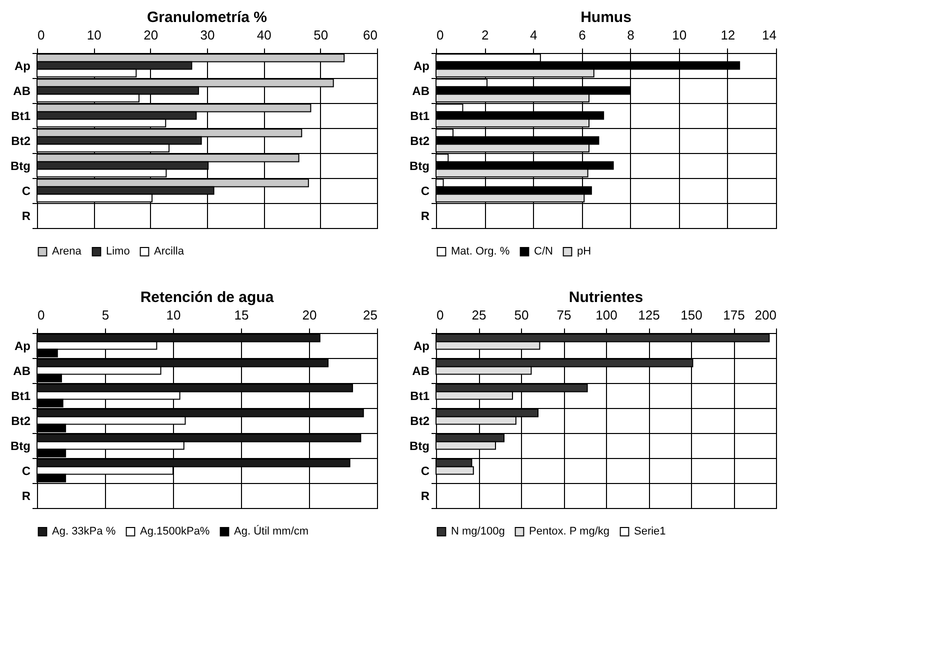  I want to click on x-tick-label: 175, so click(734, 315).